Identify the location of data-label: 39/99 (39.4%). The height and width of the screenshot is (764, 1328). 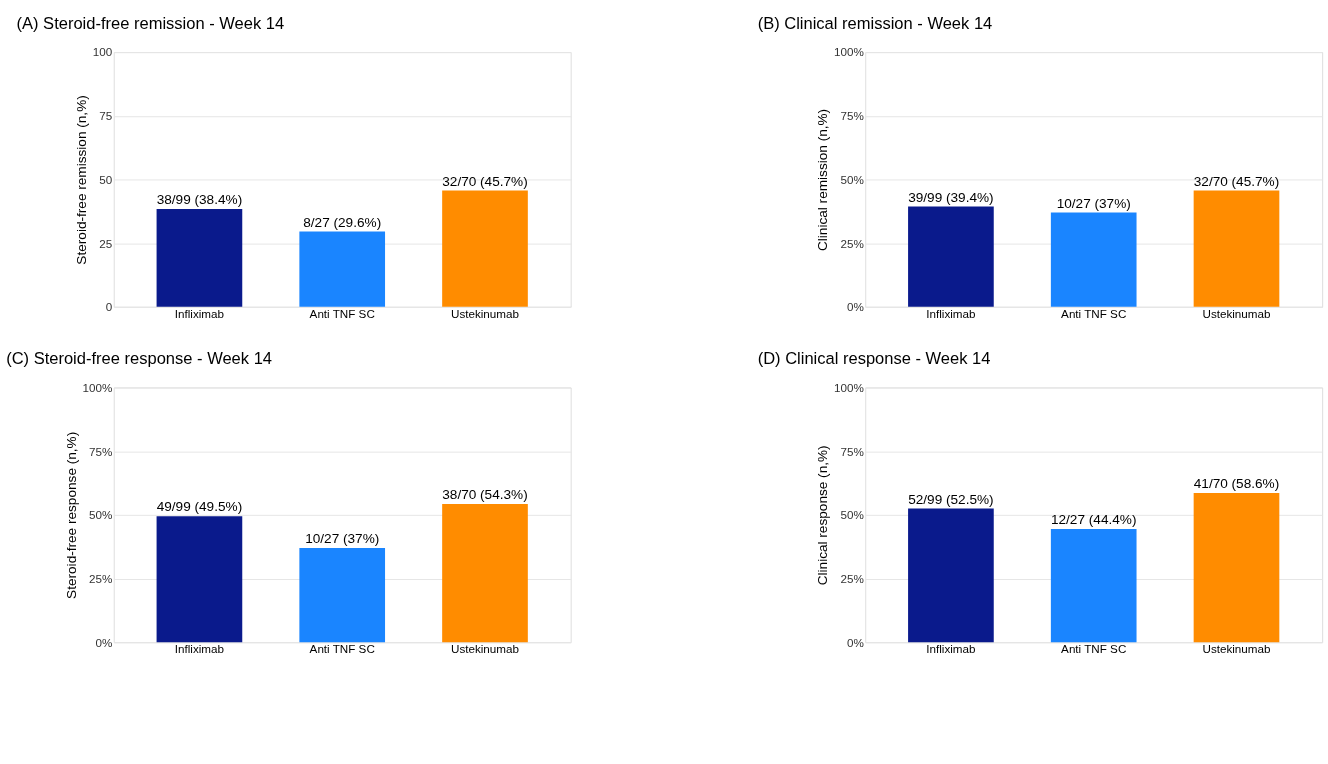
(951, 197).